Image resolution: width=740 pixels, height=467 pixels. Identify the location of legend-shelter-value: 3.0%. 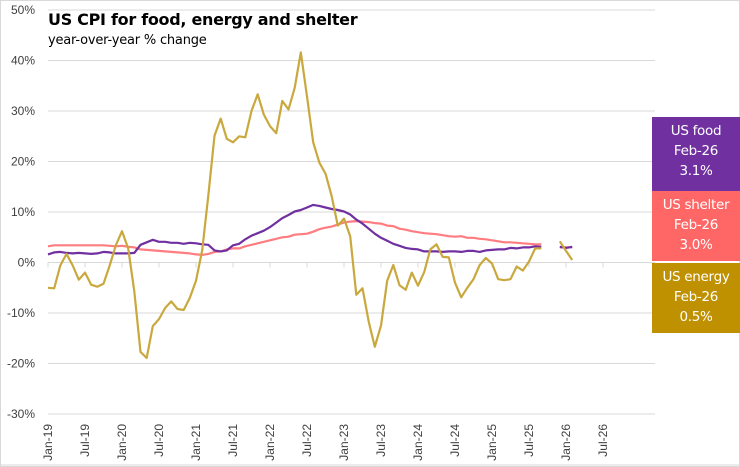
(696, 245).